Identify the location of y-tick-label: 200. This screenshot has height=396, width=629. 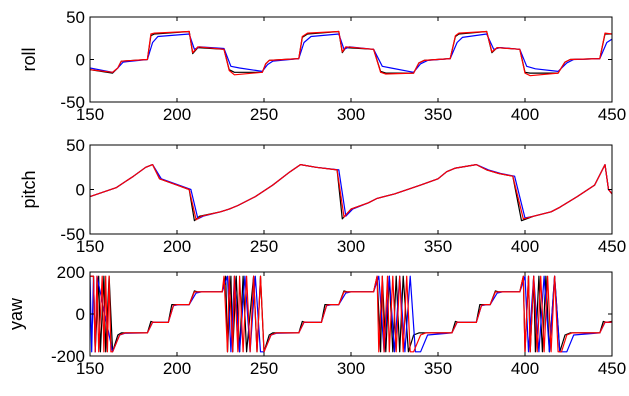
(71, 272).